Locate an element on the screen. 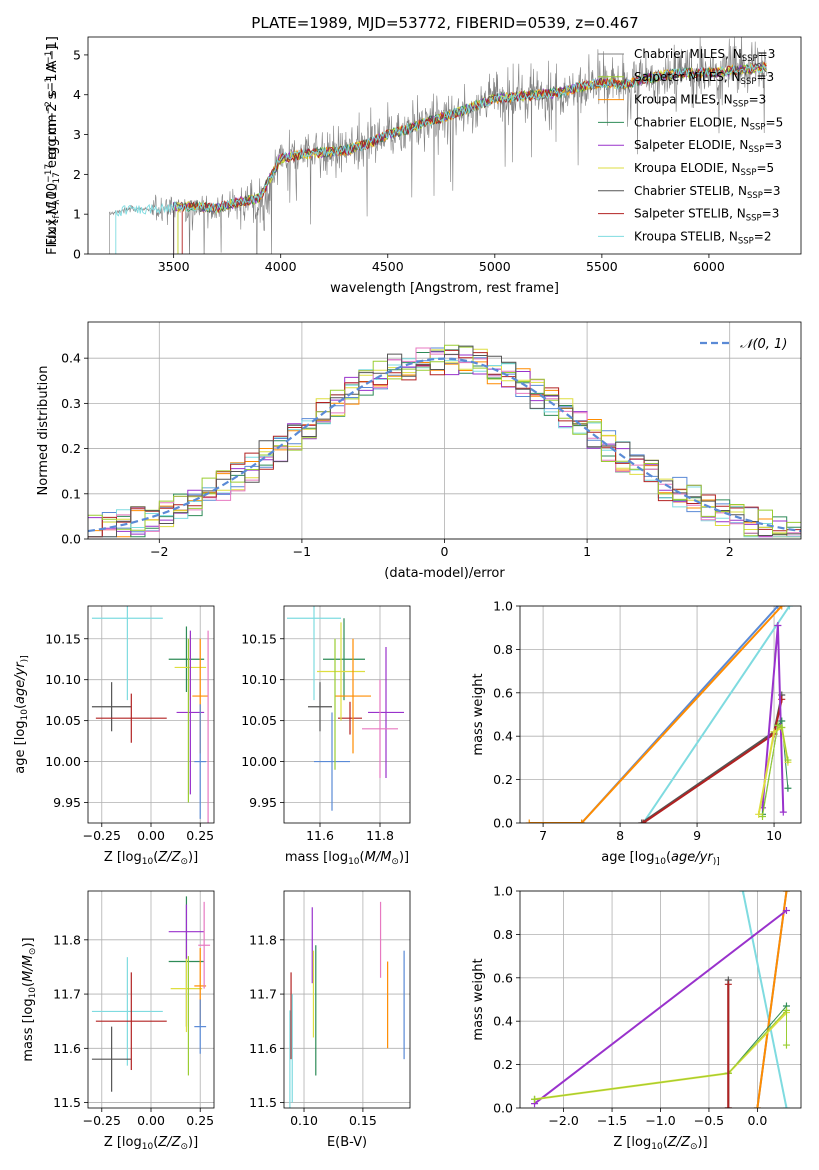 This screenshot has height=1170, width=819. x-tick-label: −1.5 is located at coordinates (612, 1120).